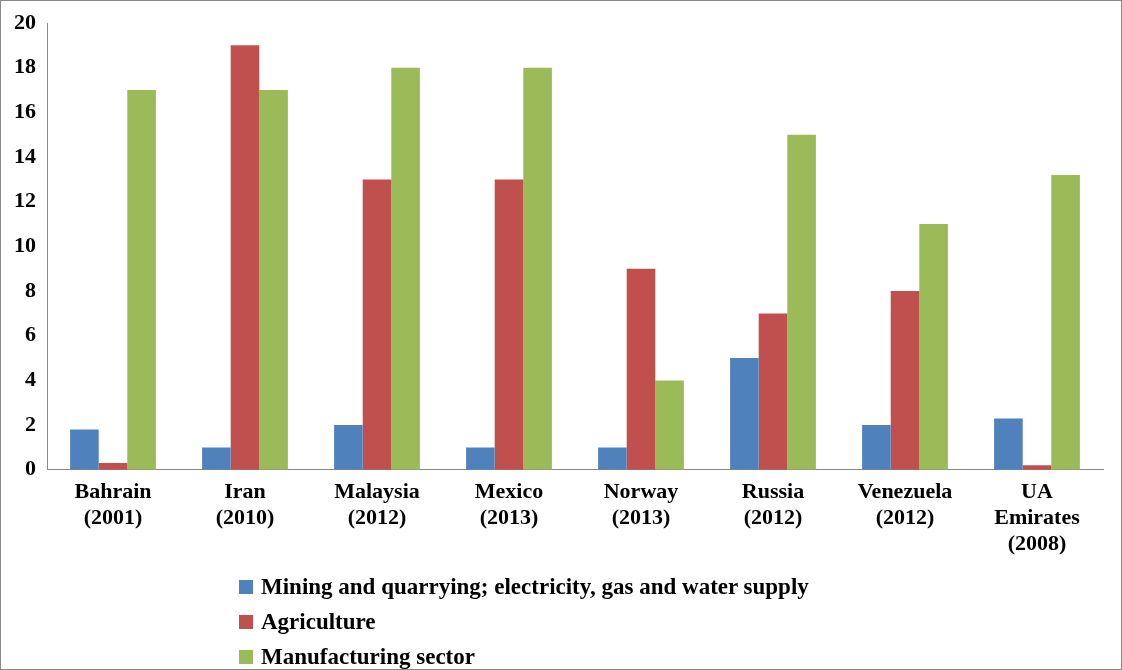 This screenshot has height=670, width=1122. Describe the element at coordinates (1037, 516) in the screenshot. I see `x-tick-label: UA Emirates (2008)` at that location.